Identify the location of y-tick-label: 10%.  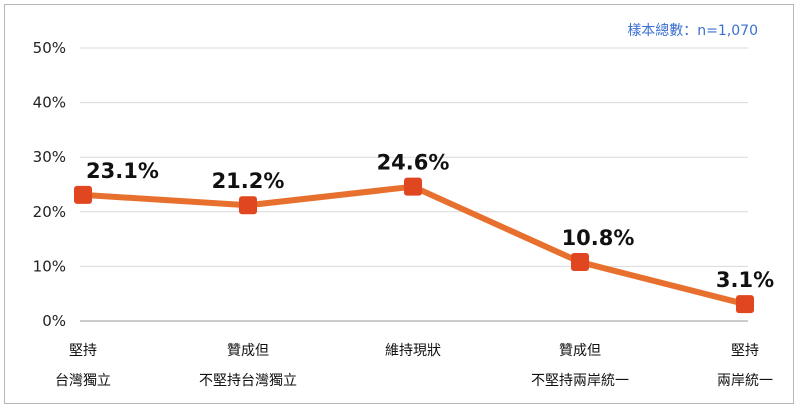
(49, 266).